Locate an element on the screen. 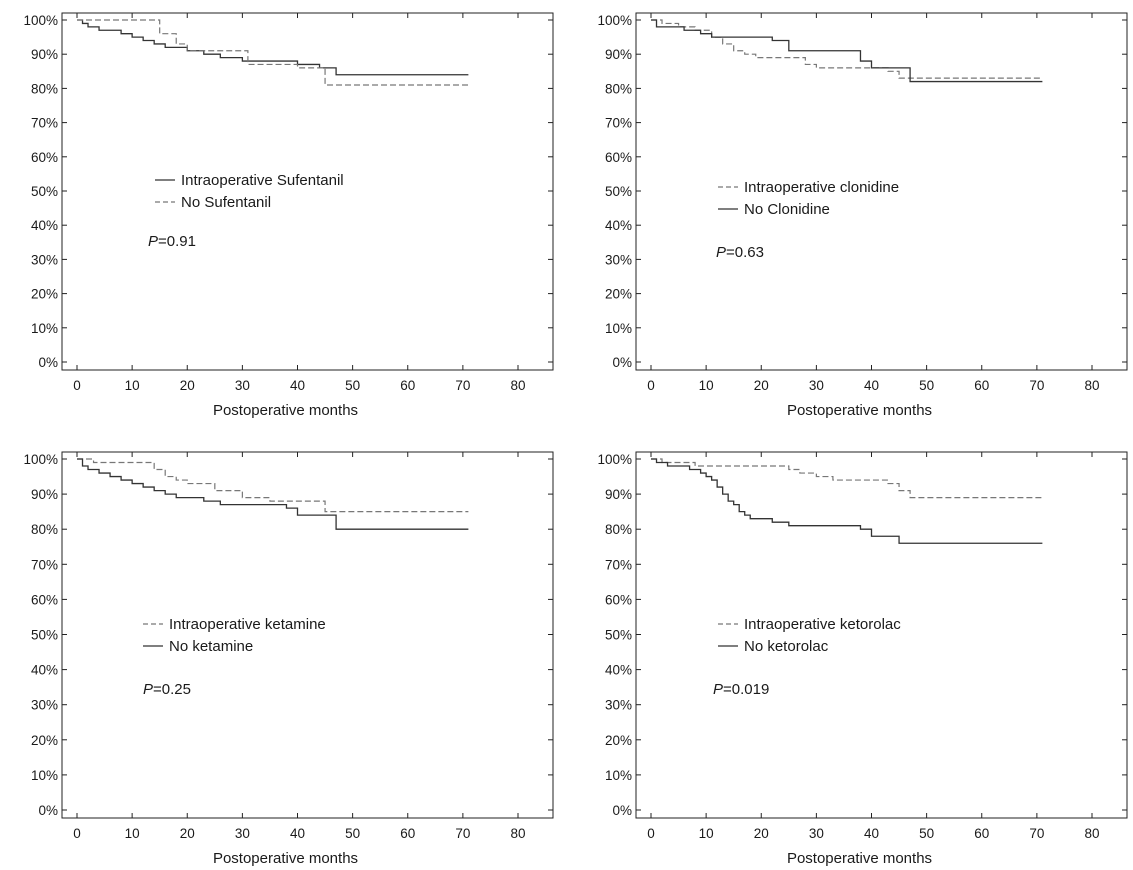 The height and width of the screenshot is (870, 1133). p-value-annotation: P=0.019 is located at coordinates (741, 689).